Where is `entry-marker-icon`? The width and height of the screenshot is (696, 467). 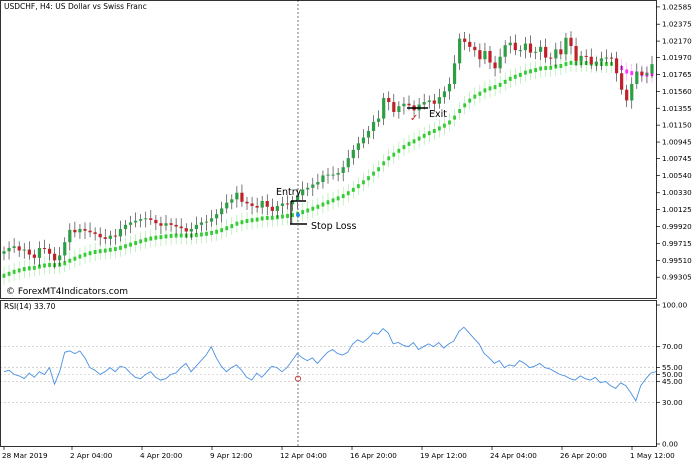
entry-marker-icon is located at coordinates (298, 215).